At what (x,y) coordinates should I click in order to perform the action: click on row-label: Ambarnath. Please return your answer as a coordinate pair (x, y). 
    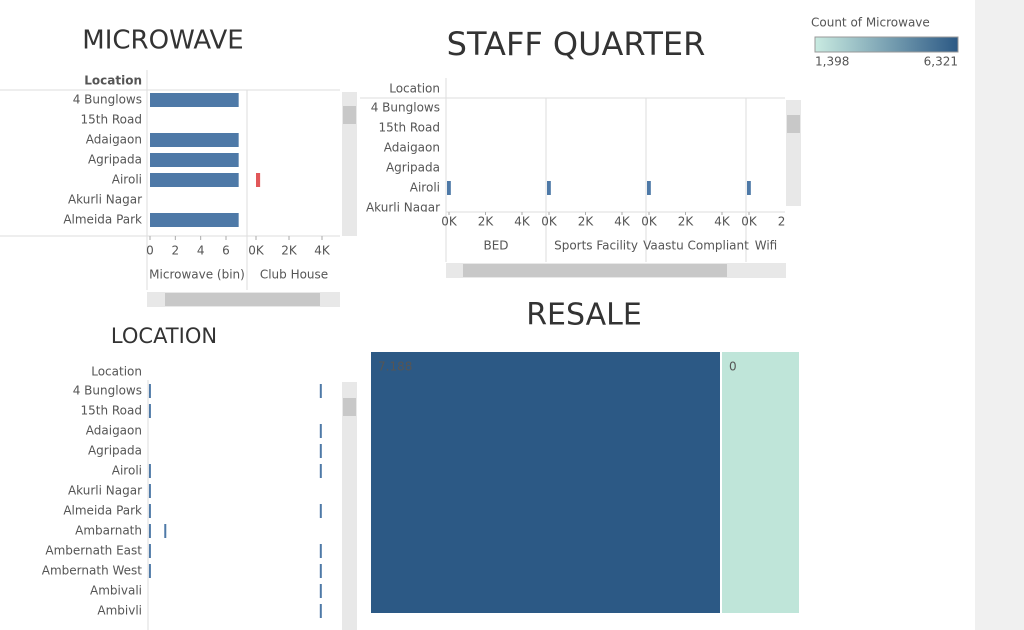
    Looking at the image, I should click on (108, 531).